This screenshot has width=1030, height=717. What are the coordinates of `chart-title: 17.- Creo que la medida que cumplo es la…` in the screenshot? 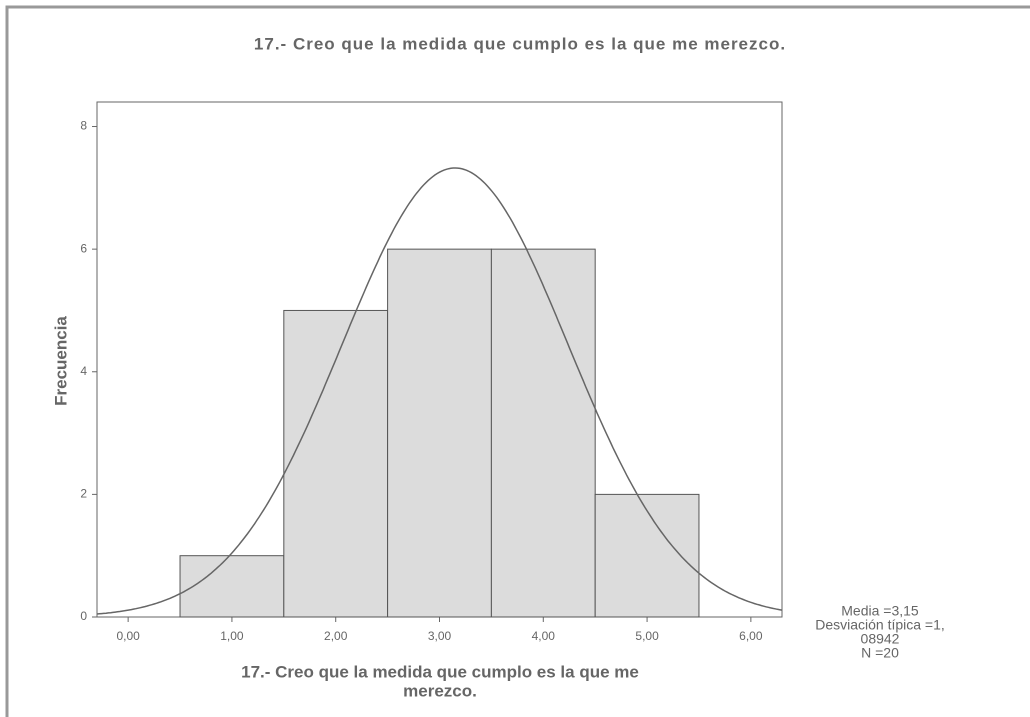 It's located at (520, 43).